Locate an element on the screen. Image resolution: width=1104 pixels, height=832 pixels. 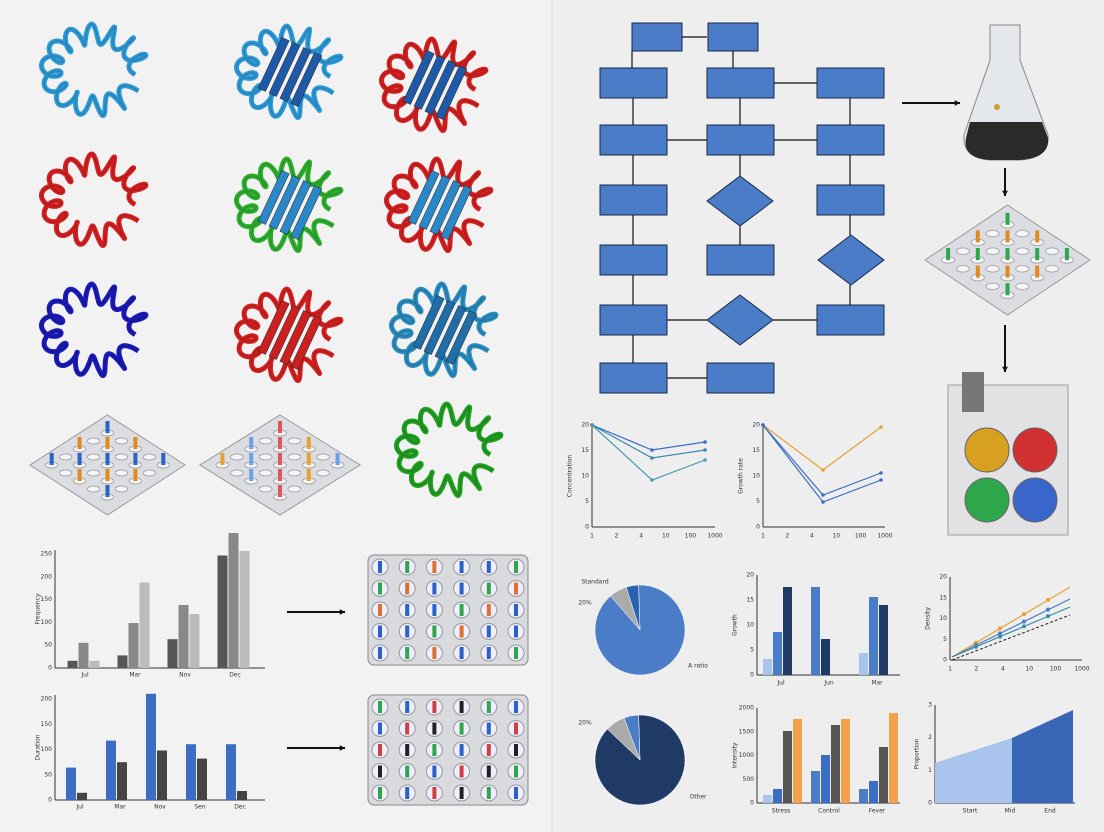
label: 1000 is located at coordinates (746, 755).